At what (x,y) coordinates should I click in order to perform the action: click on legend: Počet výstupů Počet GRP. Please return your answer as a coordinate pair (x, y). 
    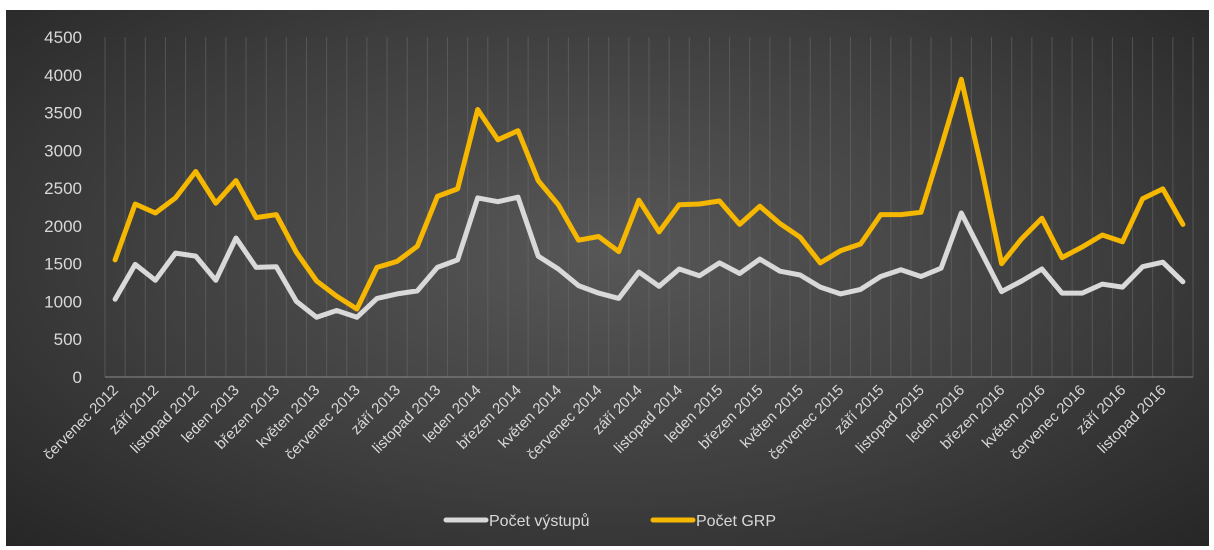
    Looking at the image, I should click on (609, 521).